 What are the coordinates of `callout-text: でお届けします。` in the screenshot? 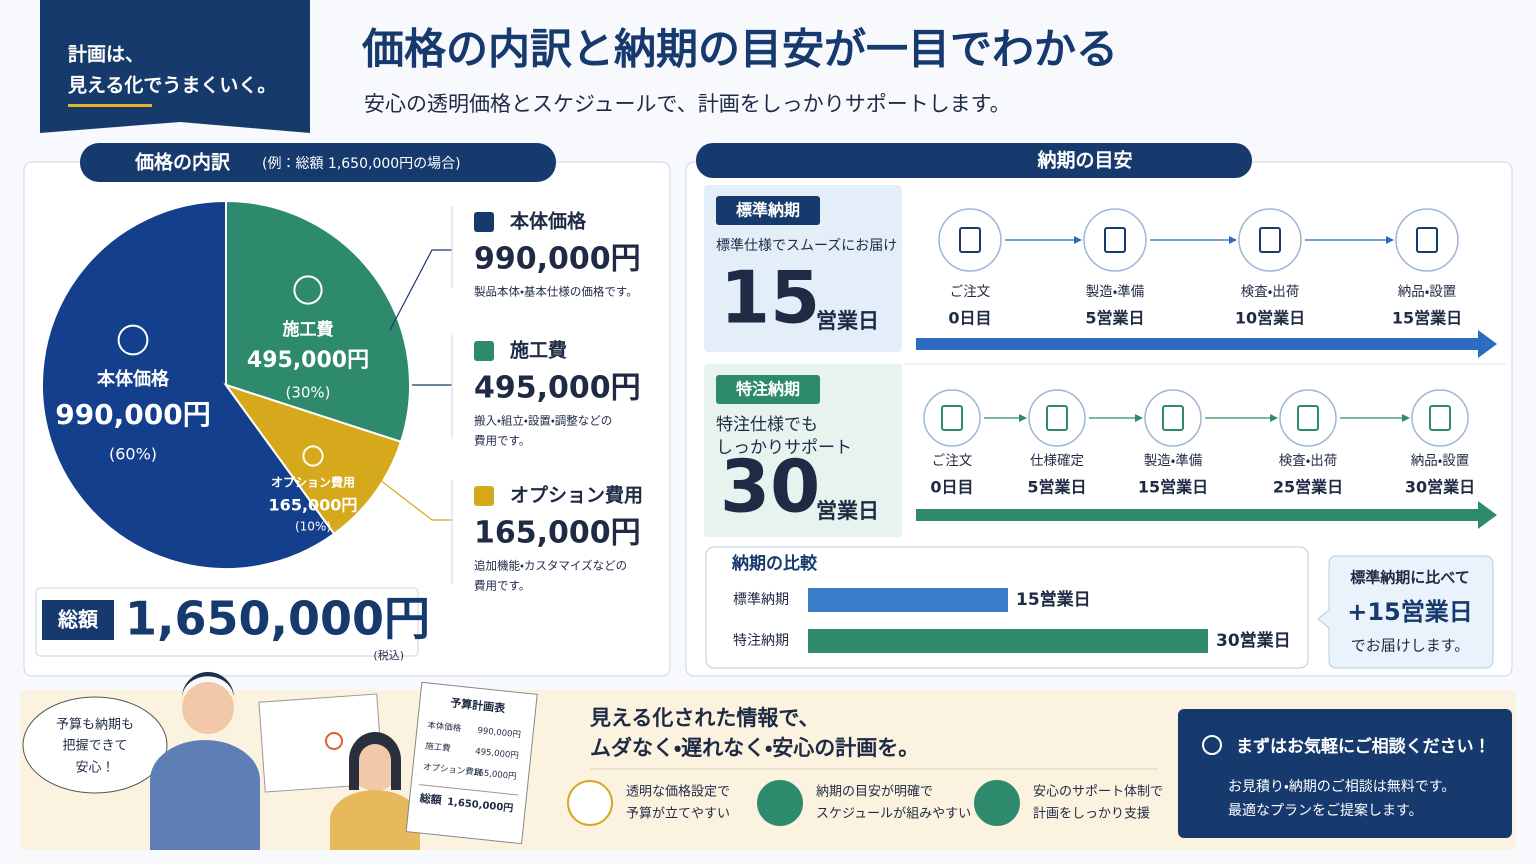 It's located at (1410, 646).